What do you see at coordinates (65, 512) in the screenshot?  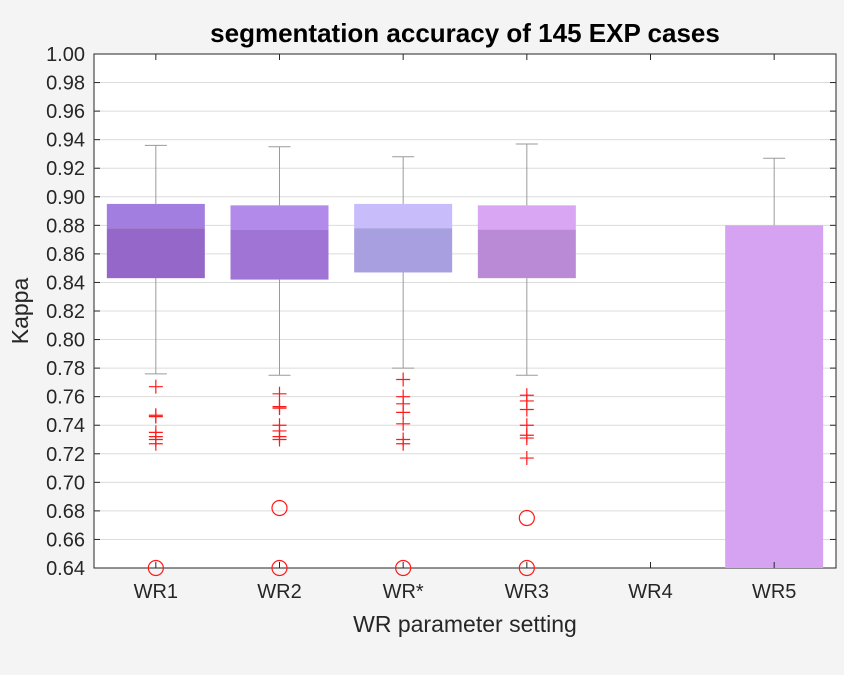 I see `y-tick-label: 0.68` at bounding box center [65, 512].